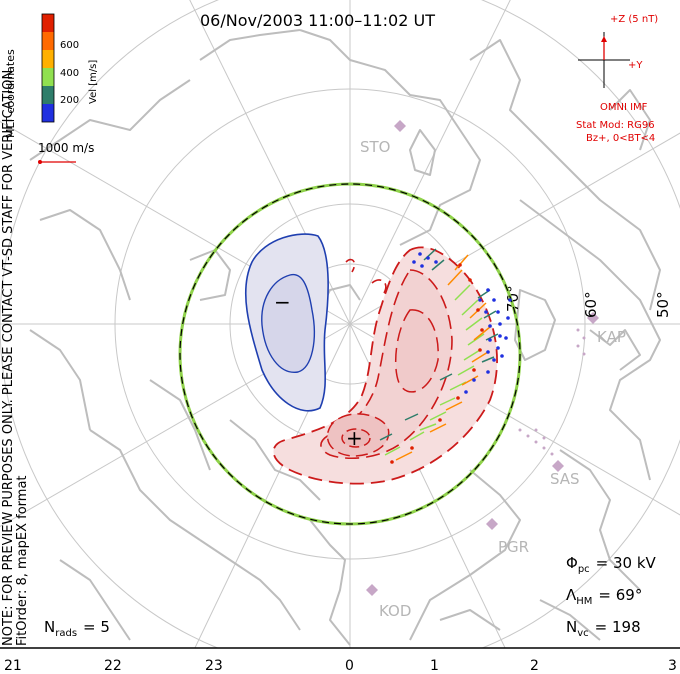 The width and height of the screenshot is (680, 674). Describe the element at coordinates (349, 666) in the screenshot. I see `mlt-tick-label-0: 0` at that location.